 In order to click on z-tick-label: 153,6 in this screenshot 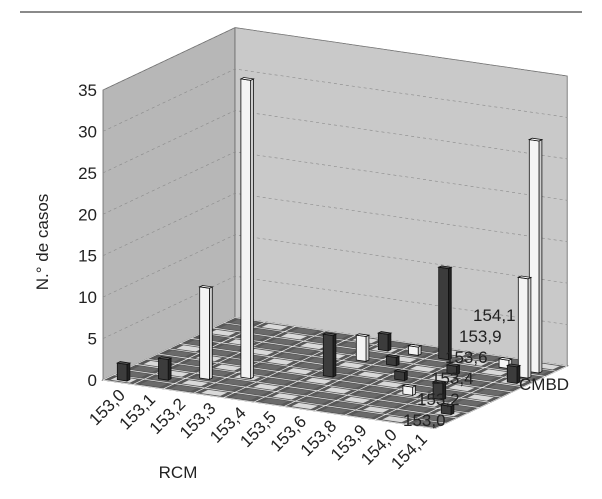, I will do `click(466, 357)`.